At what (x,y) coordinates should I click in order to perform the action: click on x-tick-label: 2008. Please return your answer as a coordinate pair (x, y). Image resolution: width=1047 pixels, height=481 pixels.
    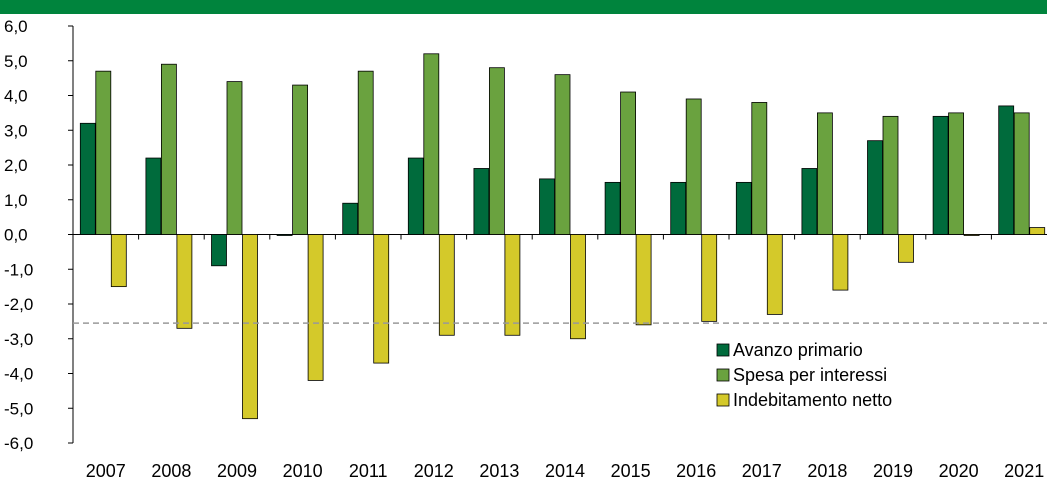
    Looking at the image, I should click on (171, 471).